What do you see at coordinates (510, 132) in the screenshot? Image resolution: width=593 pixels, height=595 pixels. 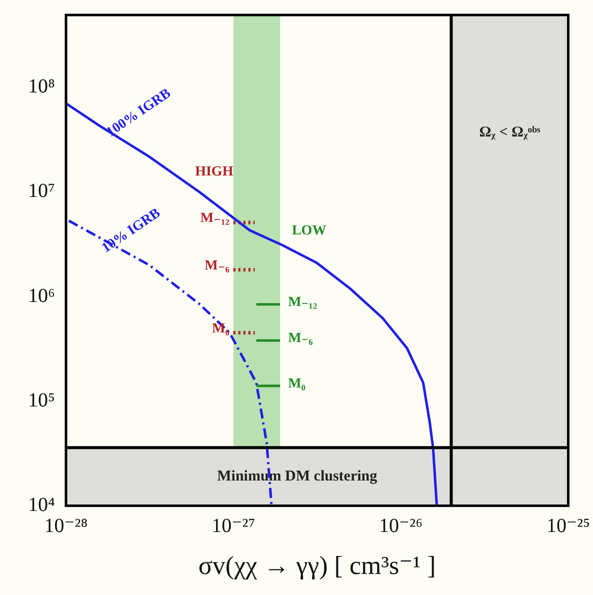 I see `band-label: Ωᵪ < Ωᵪᵒᵇˢ` at bounding box center [510, 132].